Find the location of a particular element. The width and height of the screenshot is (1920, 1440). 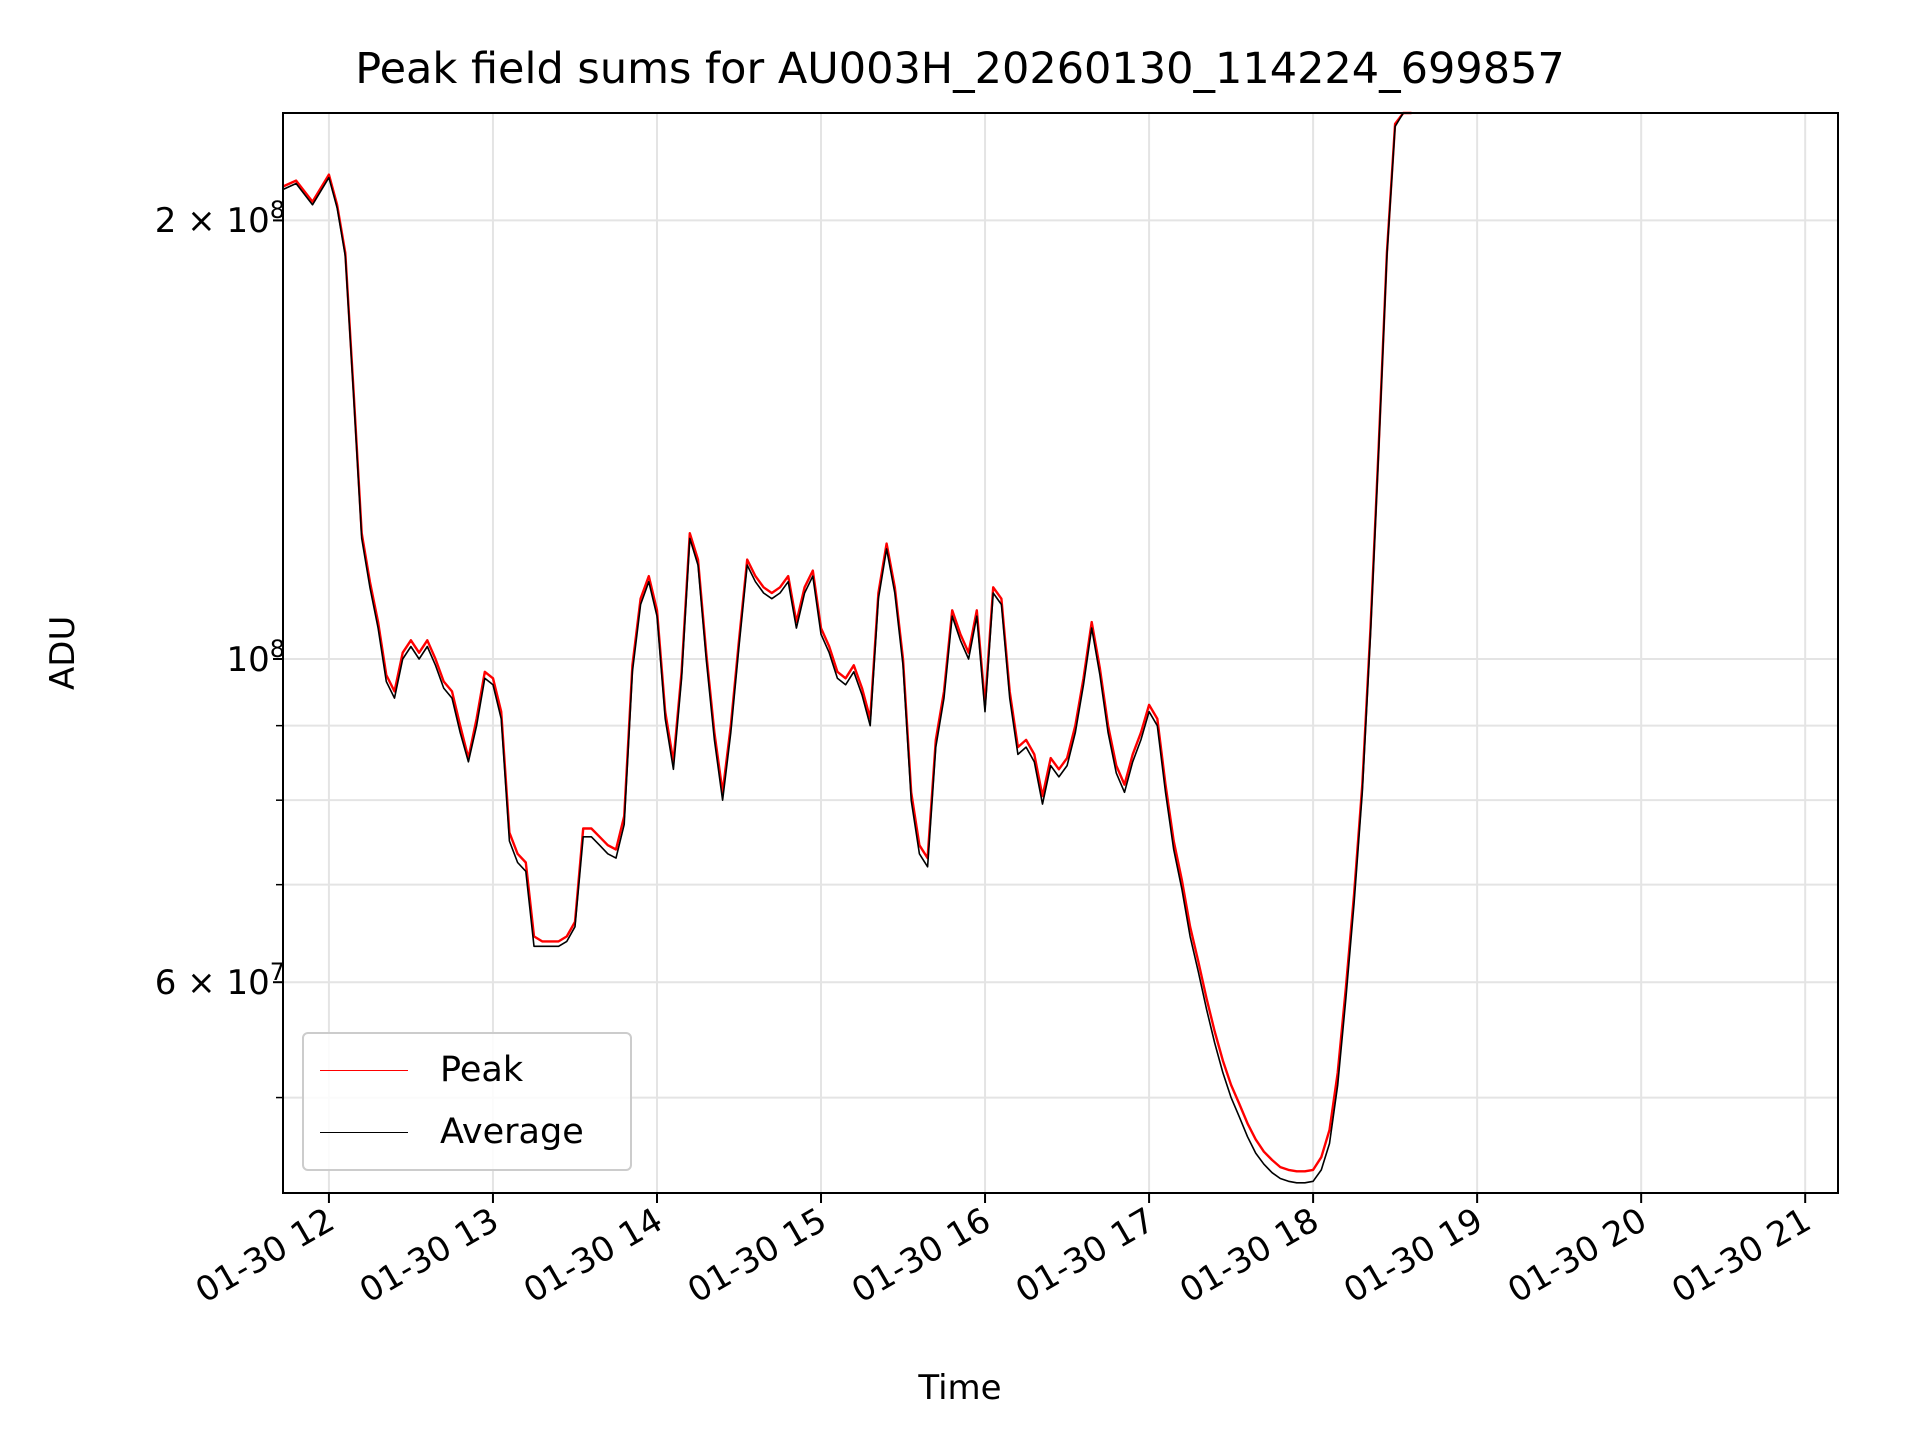

legend-item-peak: Peak is located at coordinates (467, 1071).